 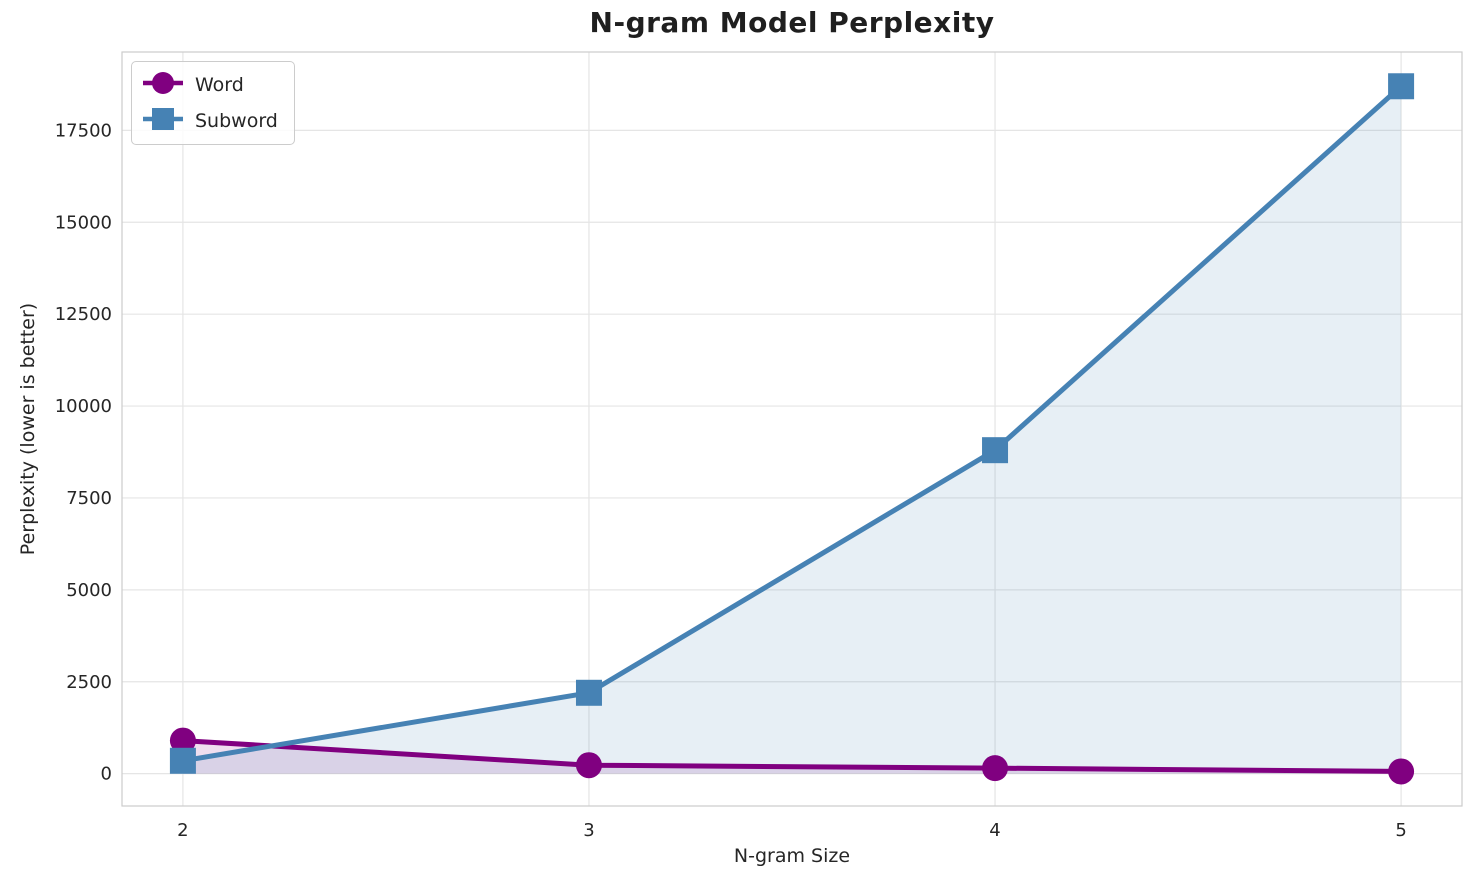 I want to click on legend-item-subword: Subword, so click(x=209, y=121).